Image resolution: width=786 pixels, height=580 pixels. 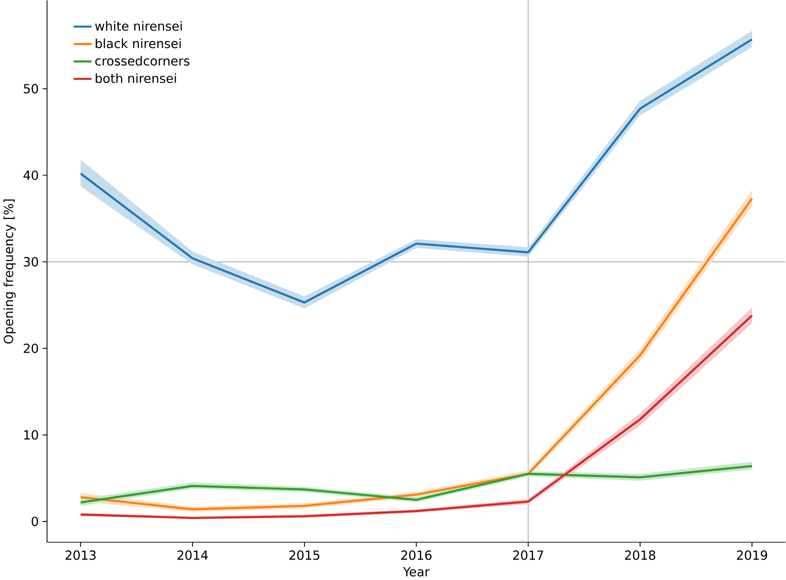 What do you see at coordinates (416, 571) in the screenshot?
I see `x-axis-title: Year` at bounding box center [416, 571].